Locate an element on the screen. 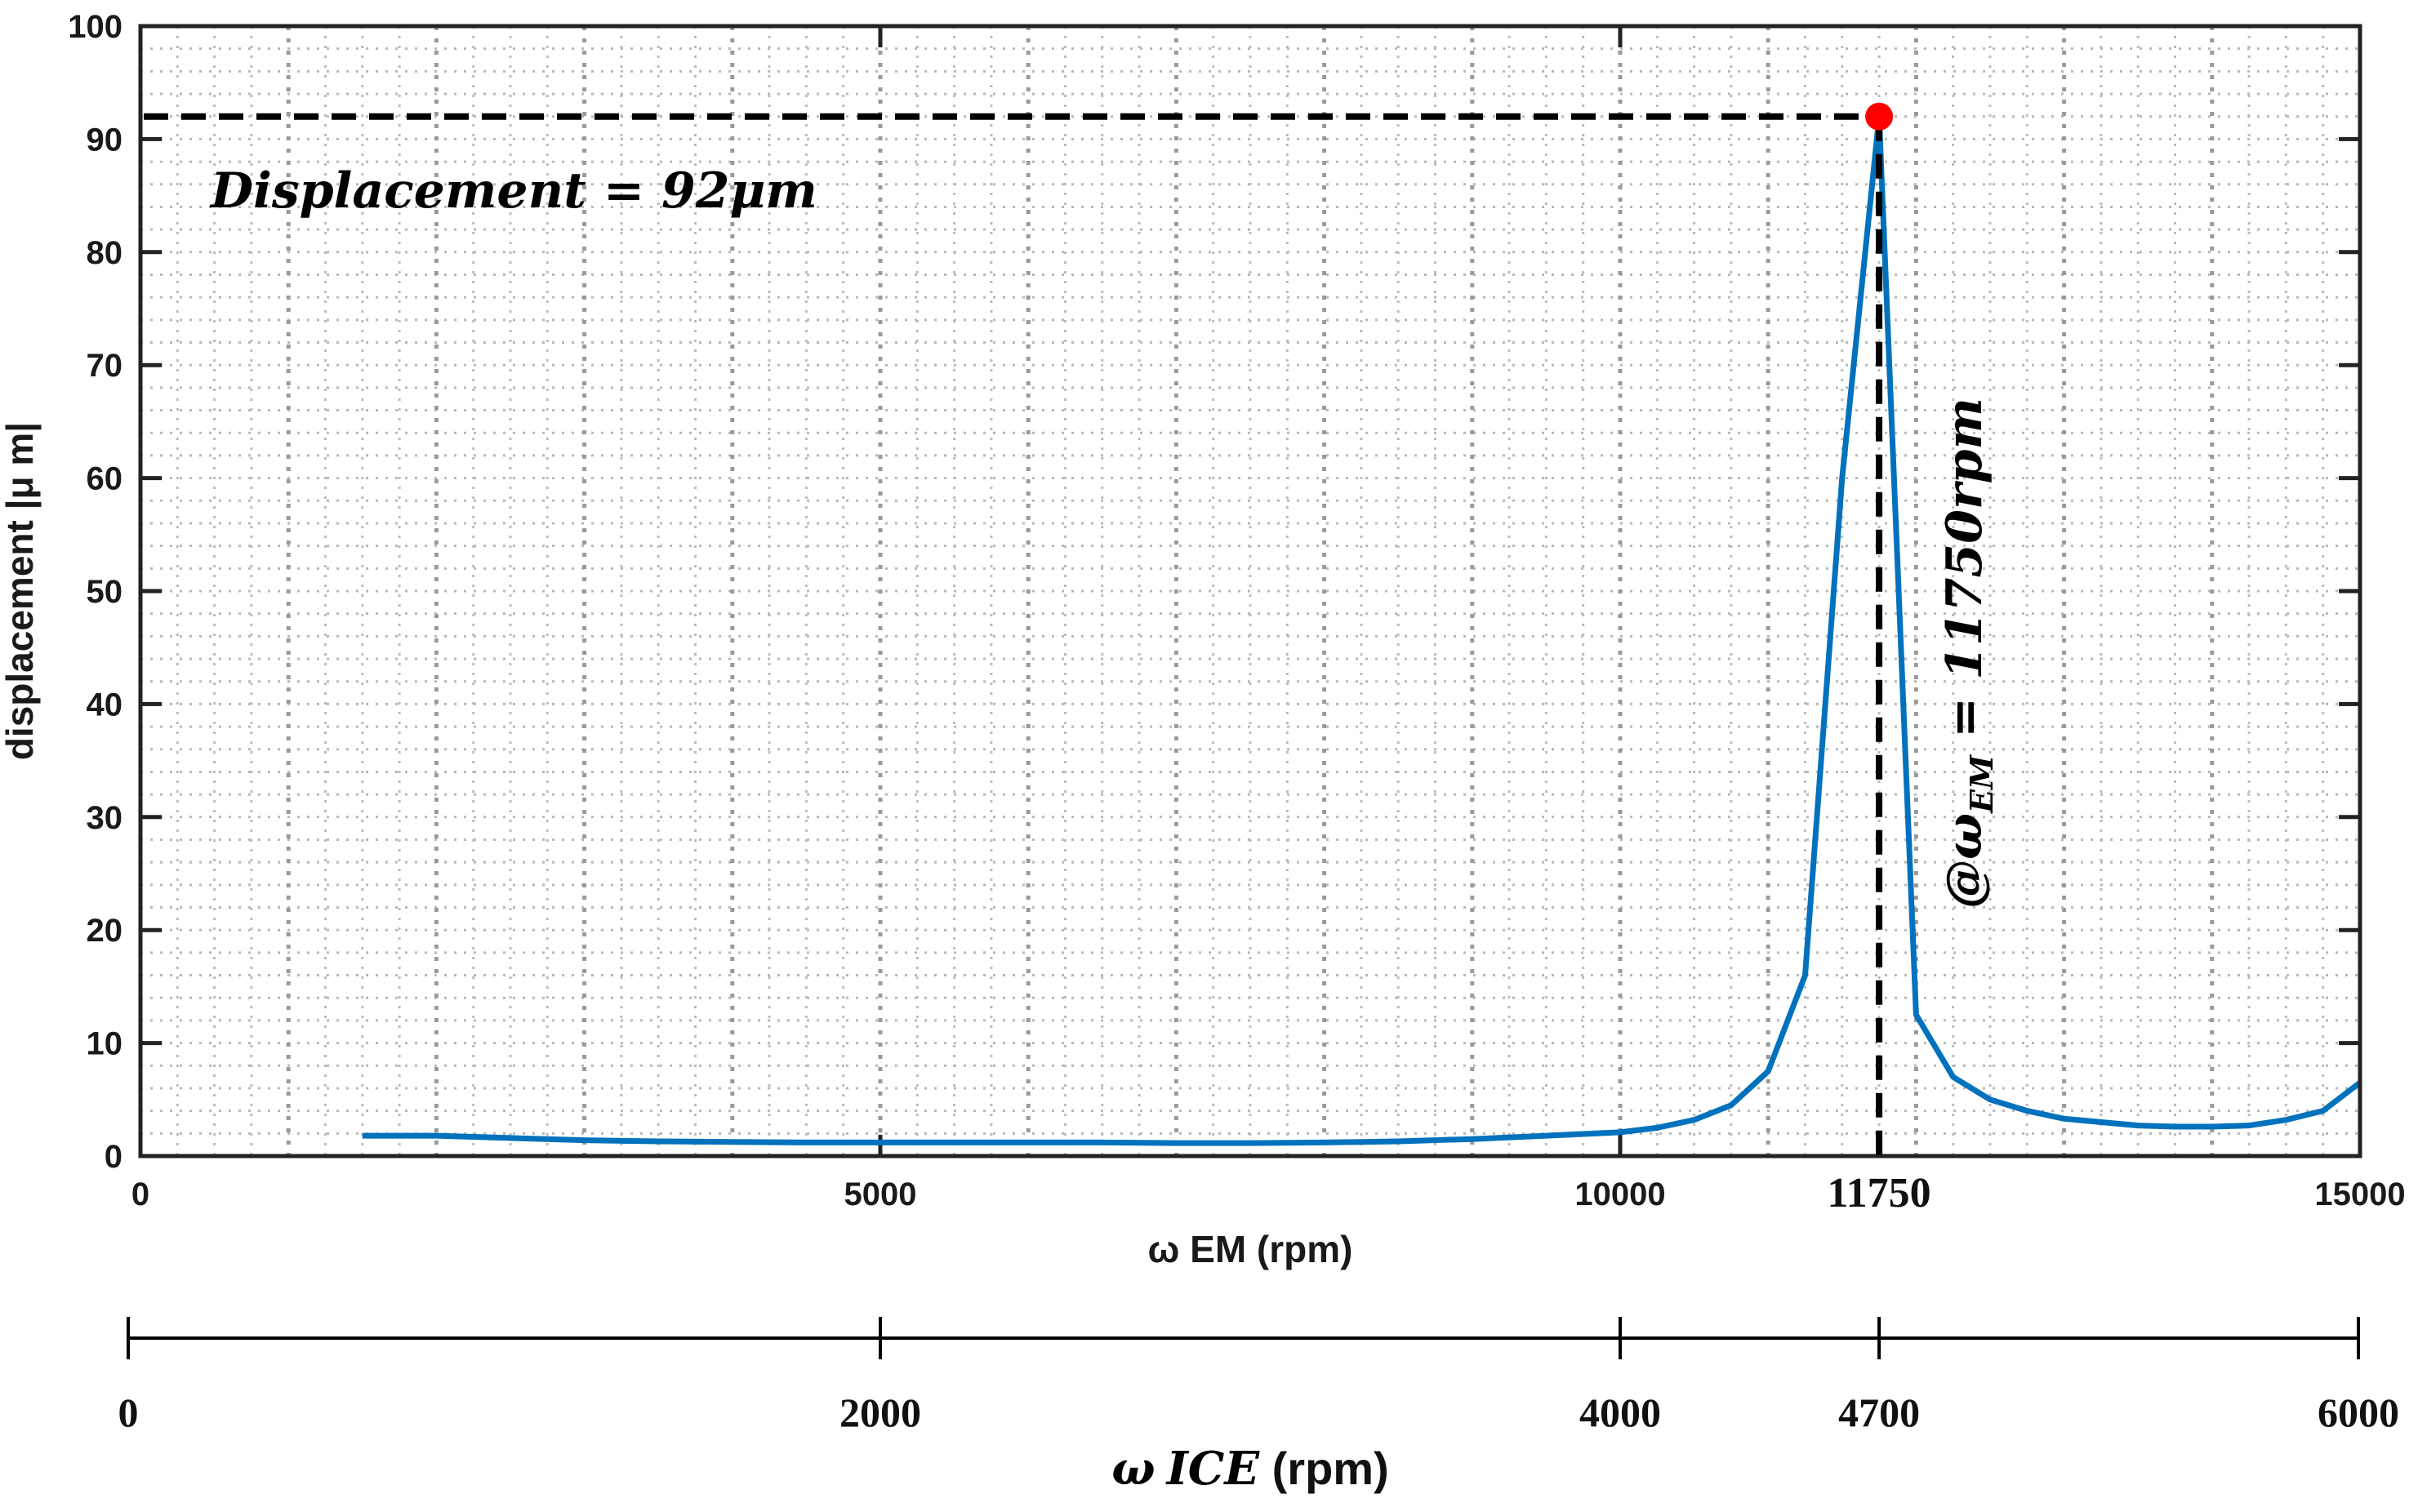  speed-annotation-prefix: @ω is located at coordinates (1964, 861).